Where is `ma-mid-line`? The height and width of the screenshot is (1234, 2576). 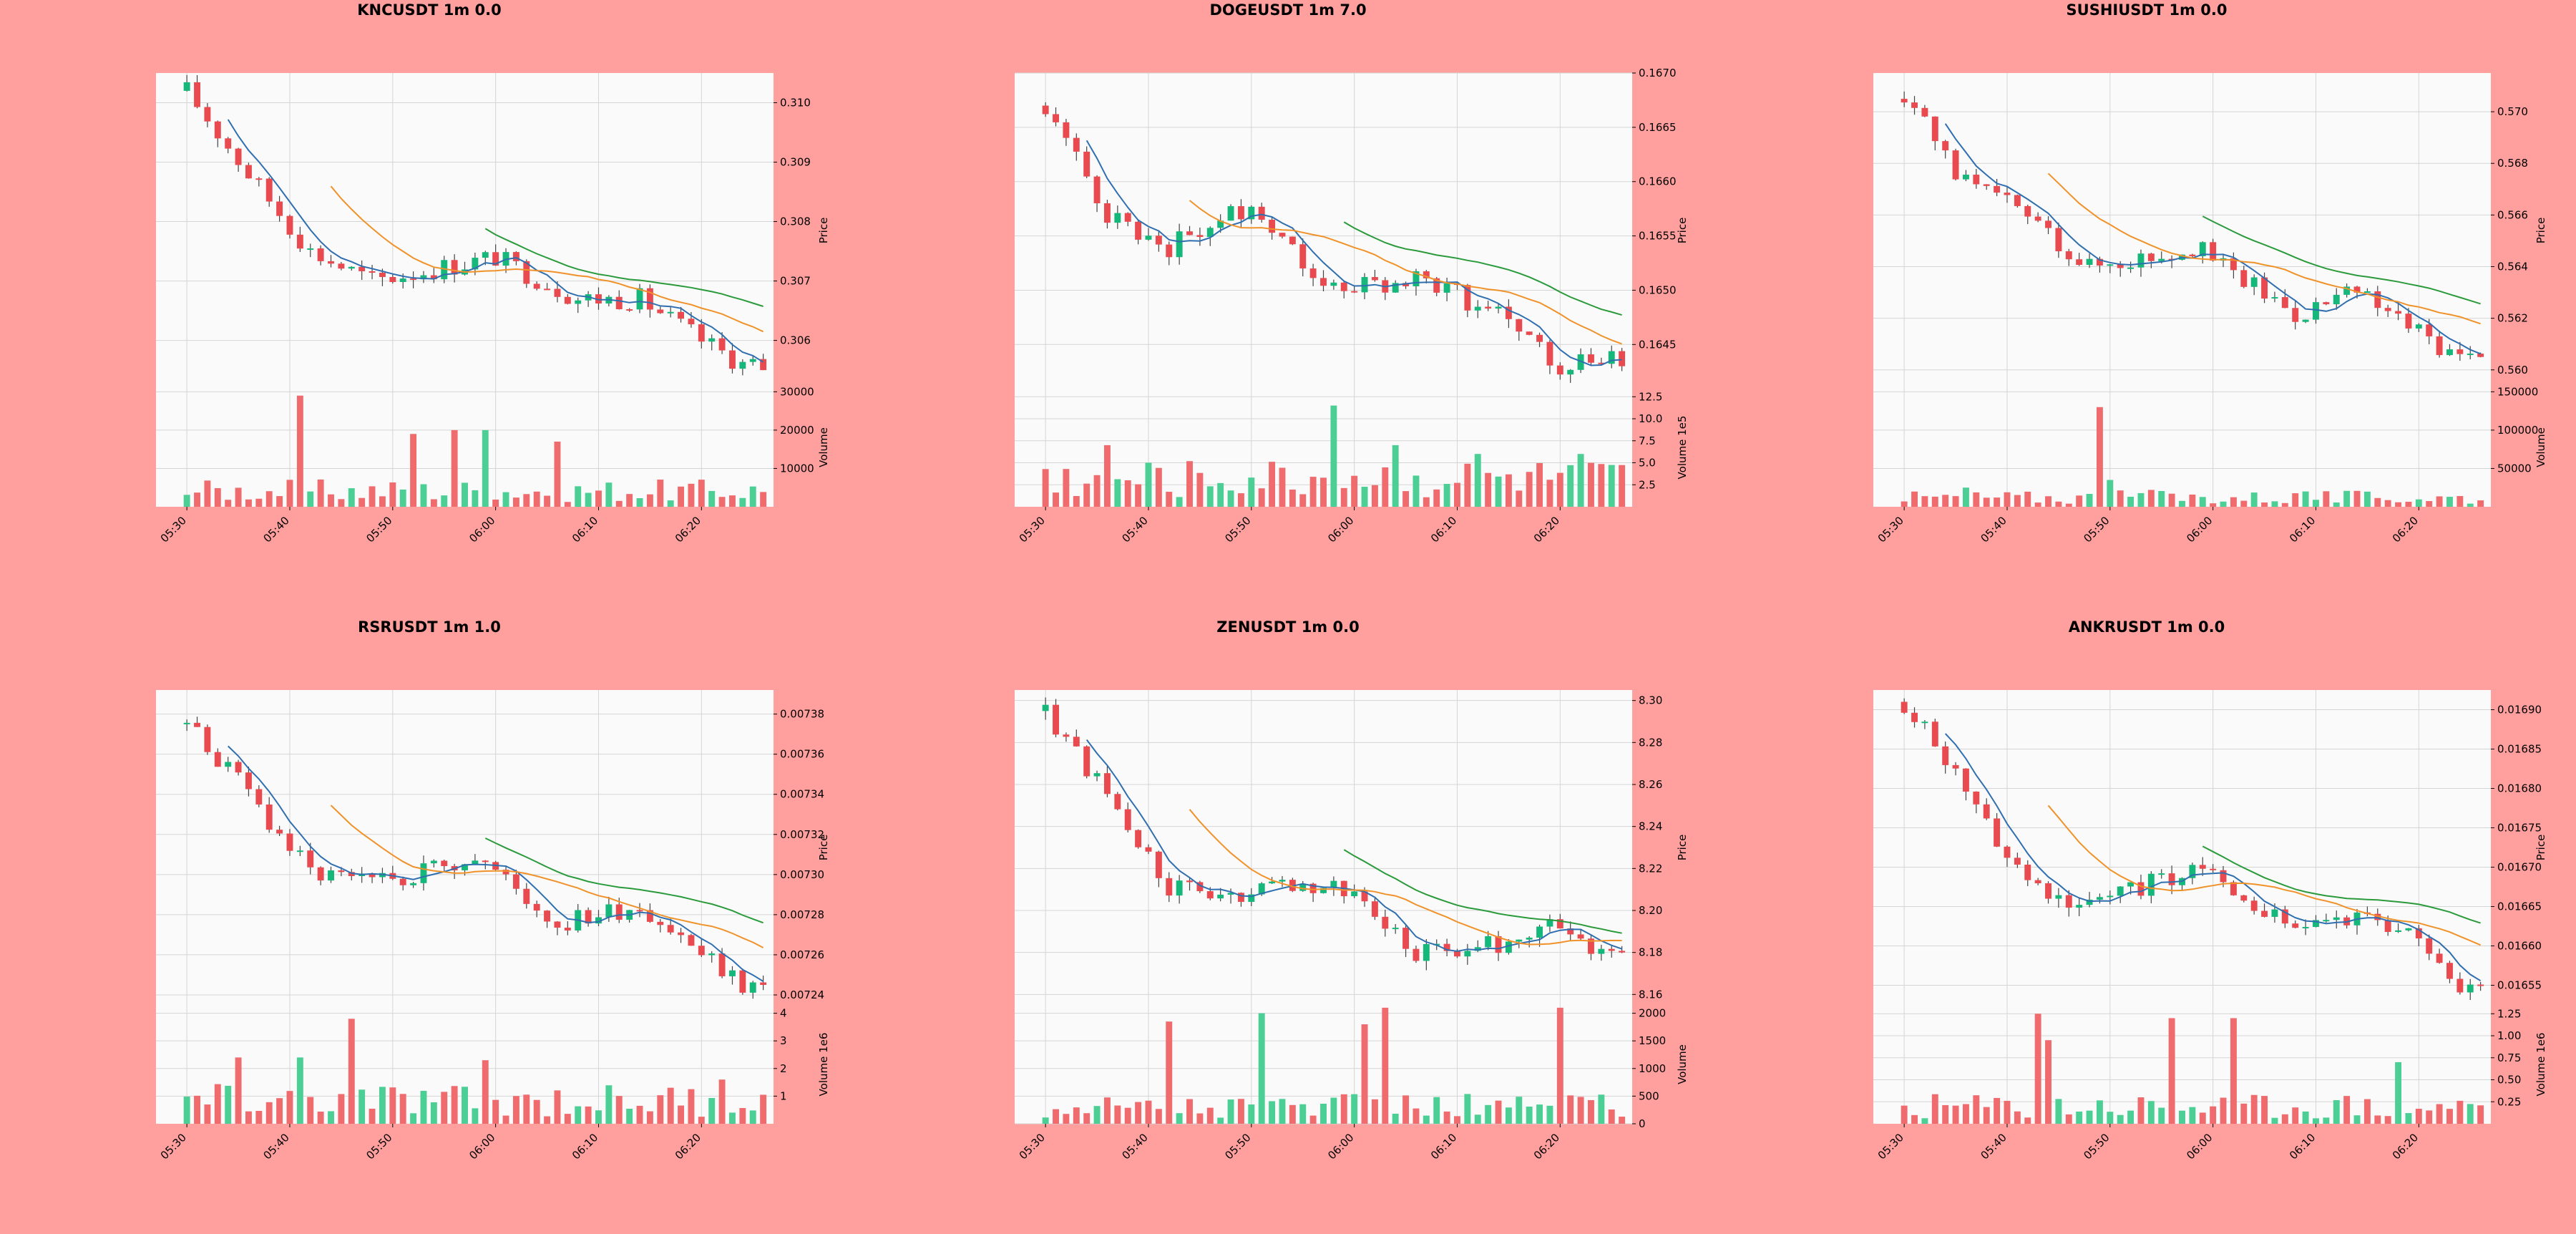 ma-mid-line is located at coordinates (2264, 249).